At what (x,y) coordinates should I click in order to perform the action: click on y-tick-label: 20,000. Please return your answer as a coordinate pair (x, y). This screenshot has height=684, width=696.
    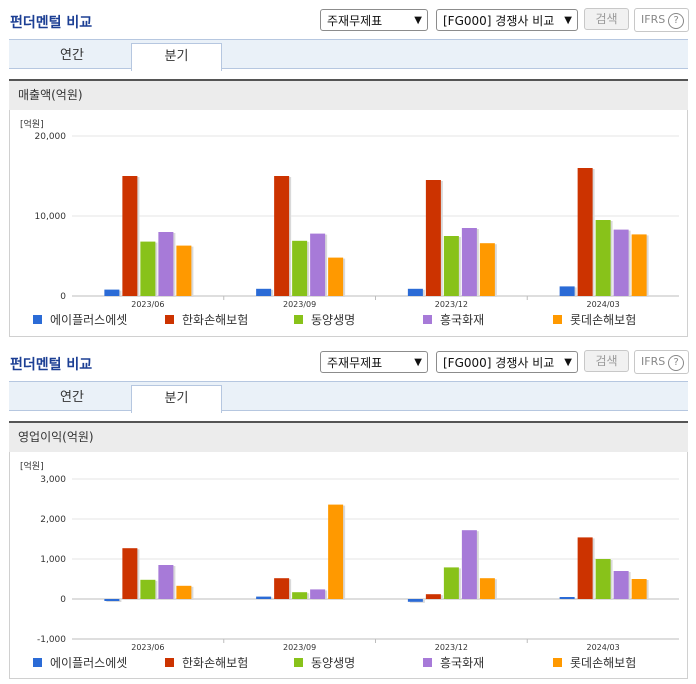
    Looking at the image, I should click on (51, 137).